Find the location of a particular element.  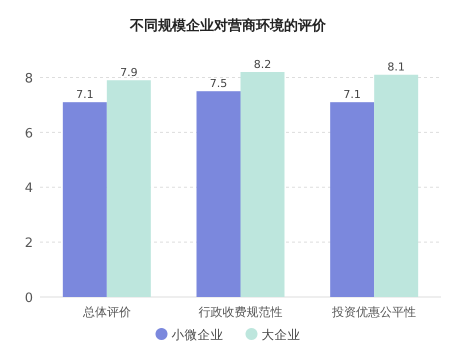

y-tick-label: 4 is located at coordinates (28, 188).